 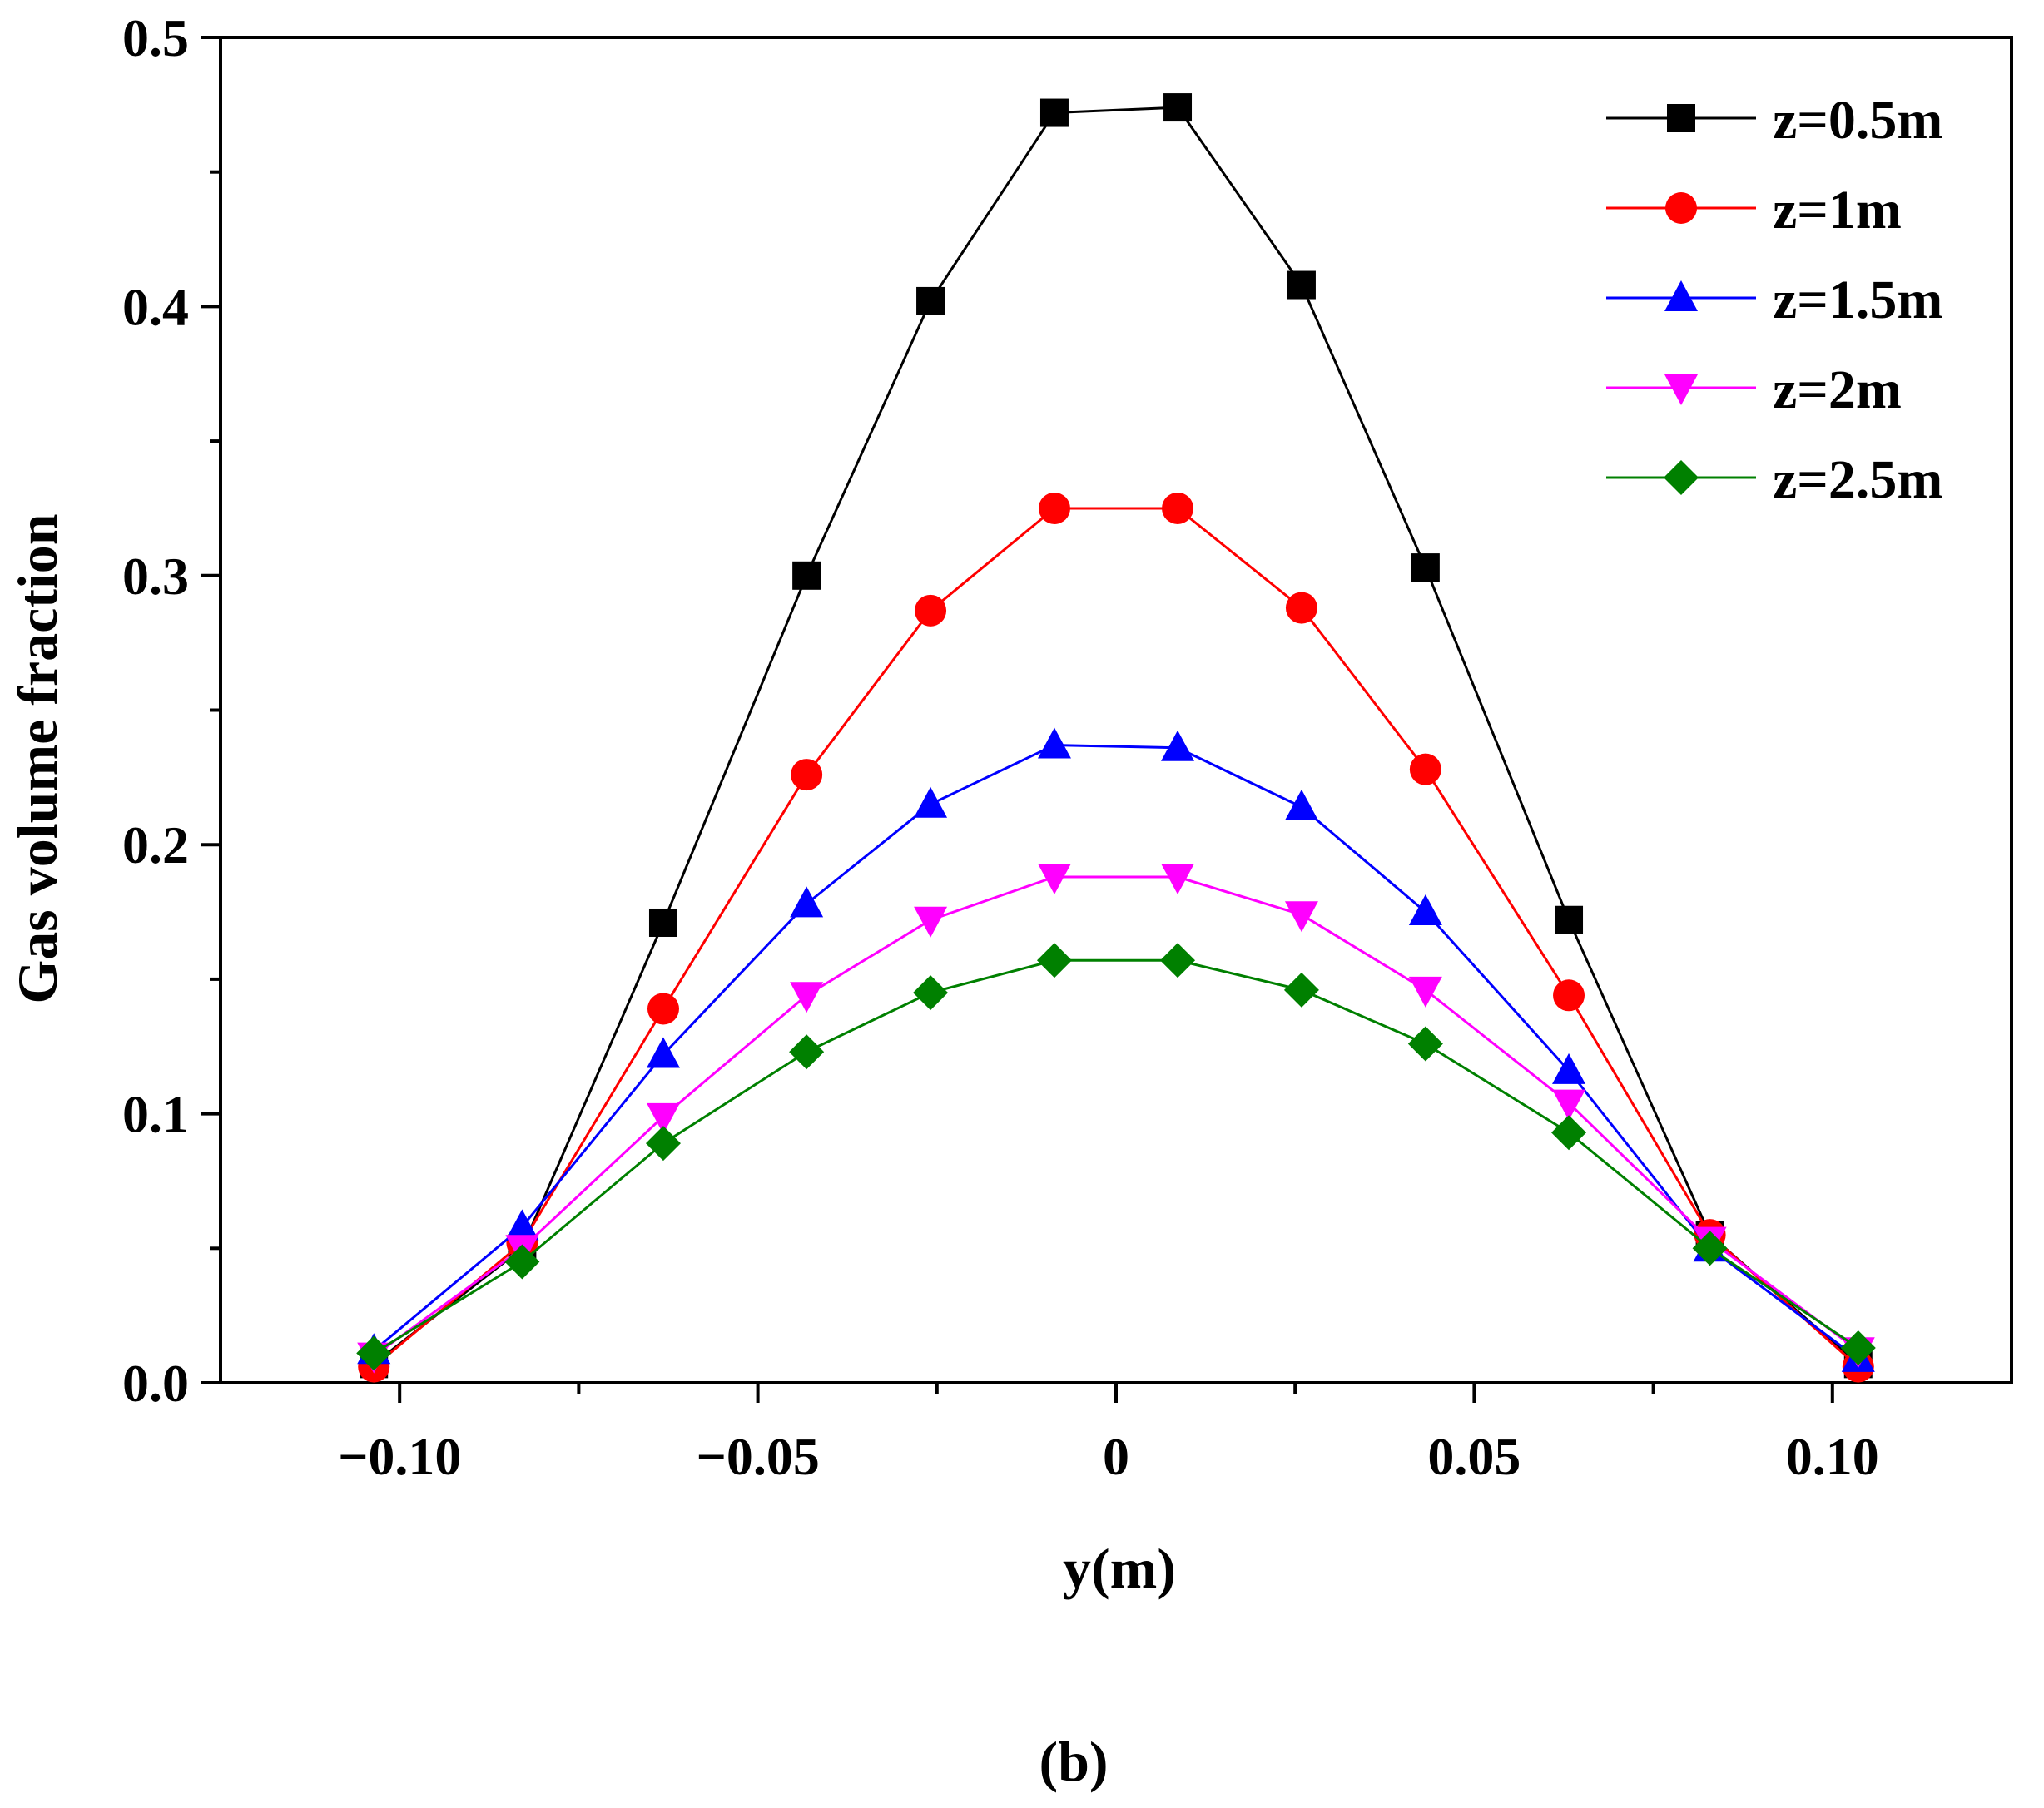 What do you see at coordinates (1074, 1761) in the screenshot?
I see `figure-caption: (b)` at bounding box center [1074, 1761].